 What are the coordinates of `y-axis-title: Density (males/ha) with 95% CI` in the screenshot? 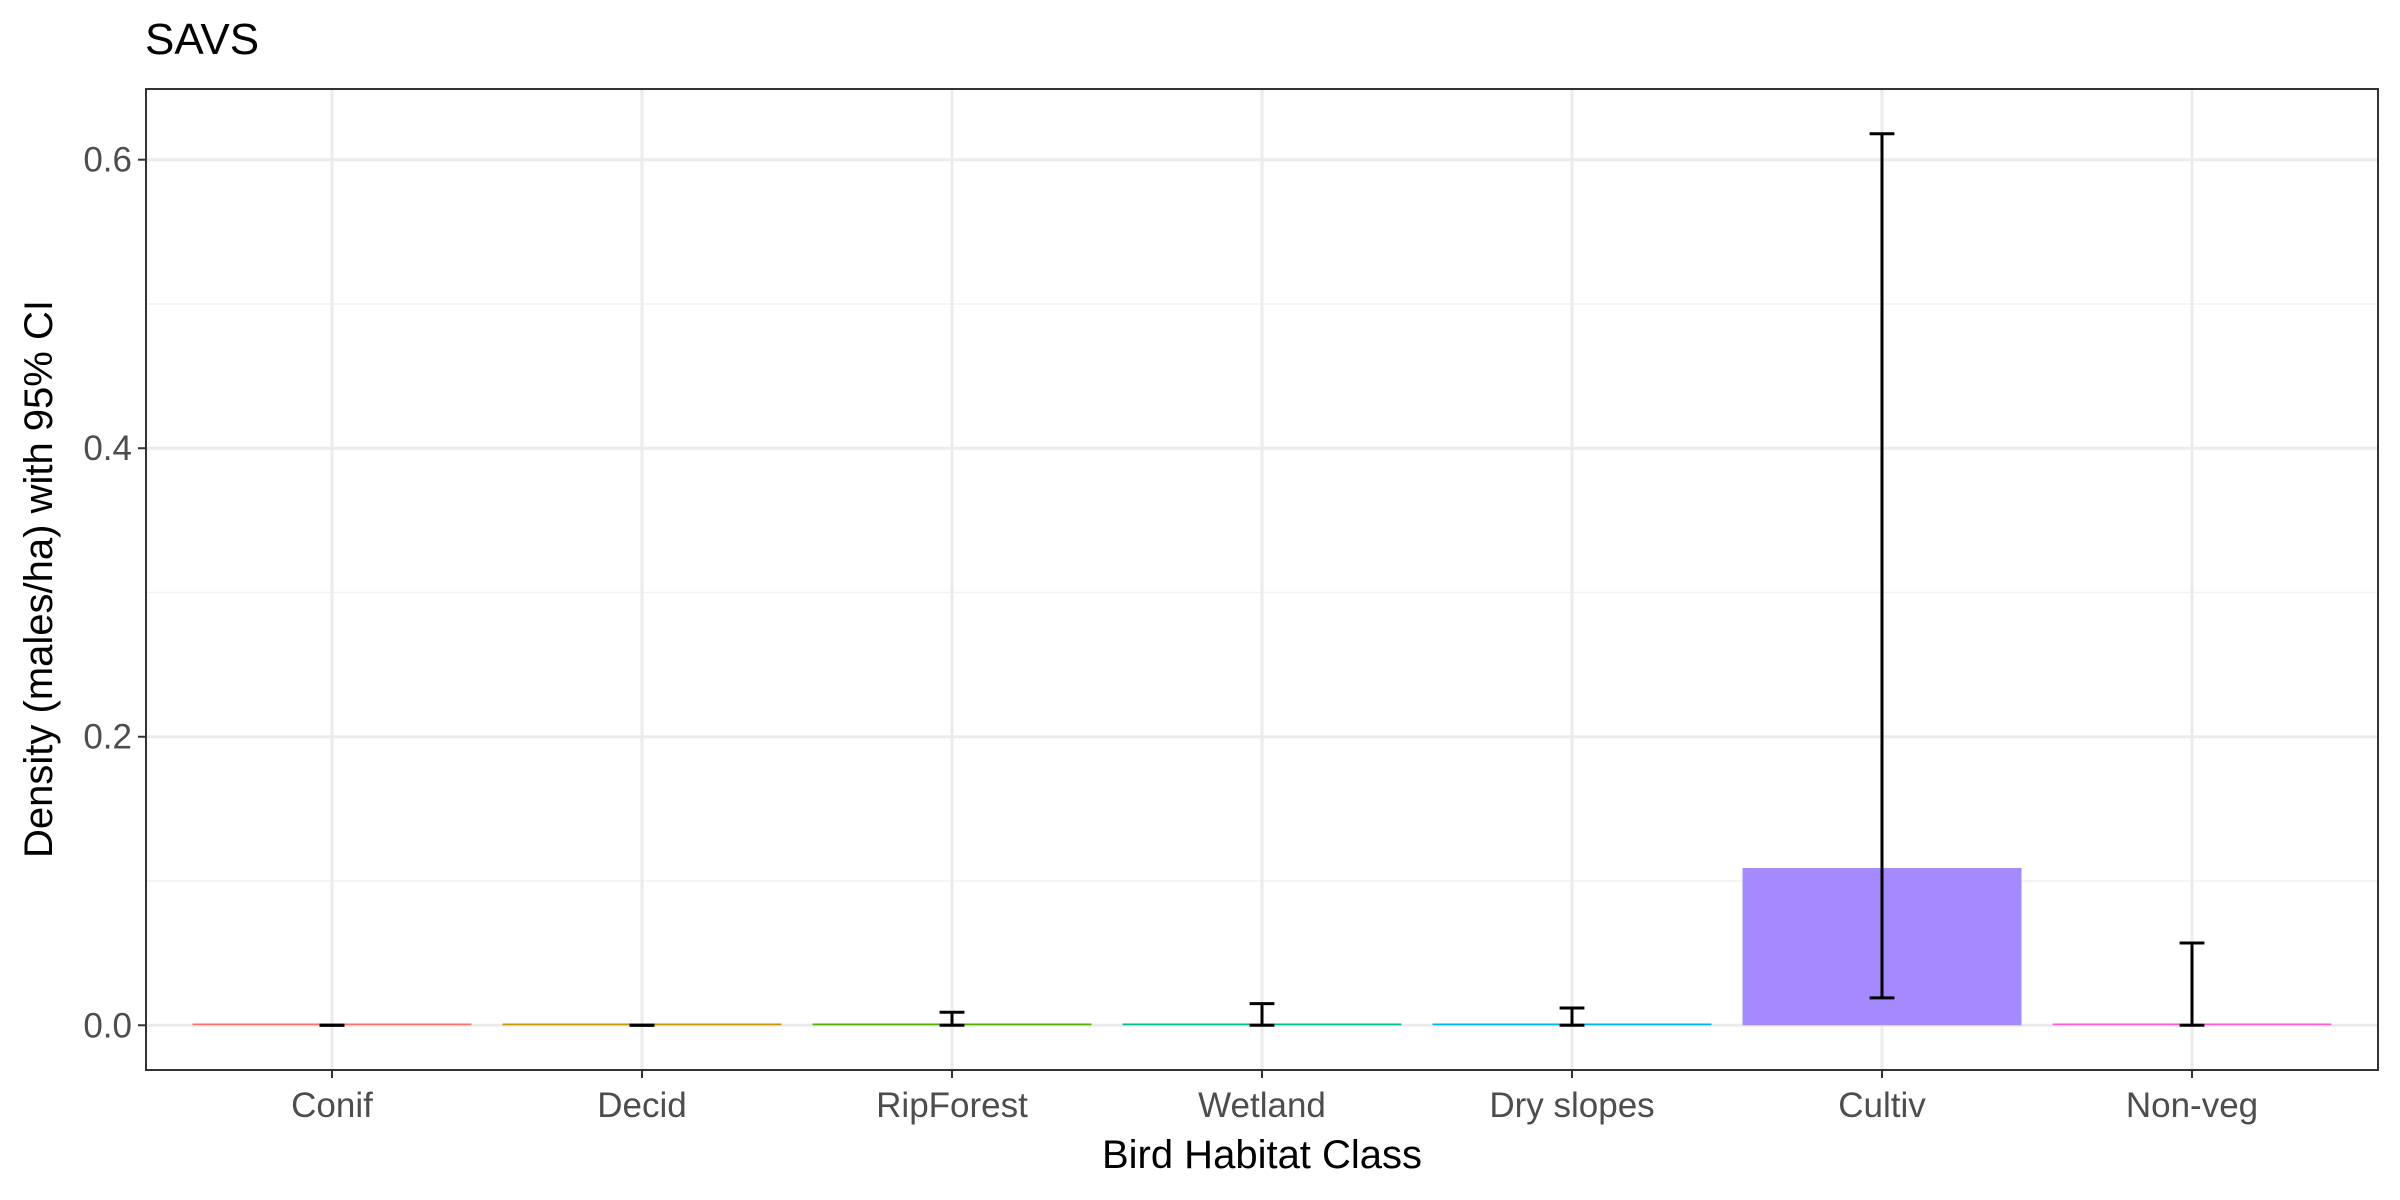 It's located at (39, 579).